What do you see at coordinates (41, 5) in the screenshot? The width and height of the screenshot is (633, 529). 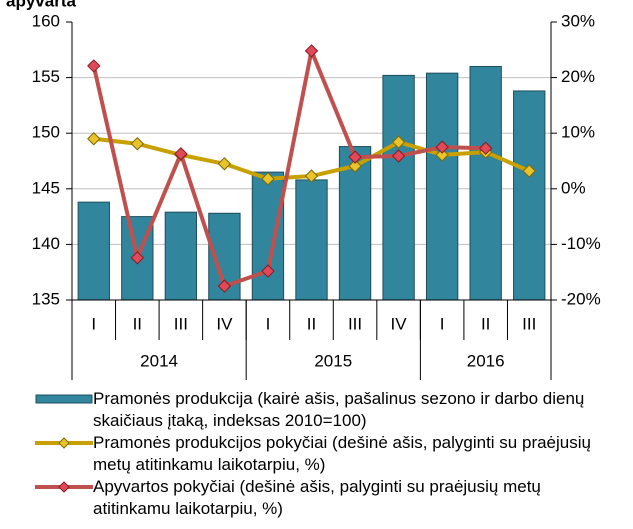 I see `chart-title: apyvarta` at bounding box center [41, 5].